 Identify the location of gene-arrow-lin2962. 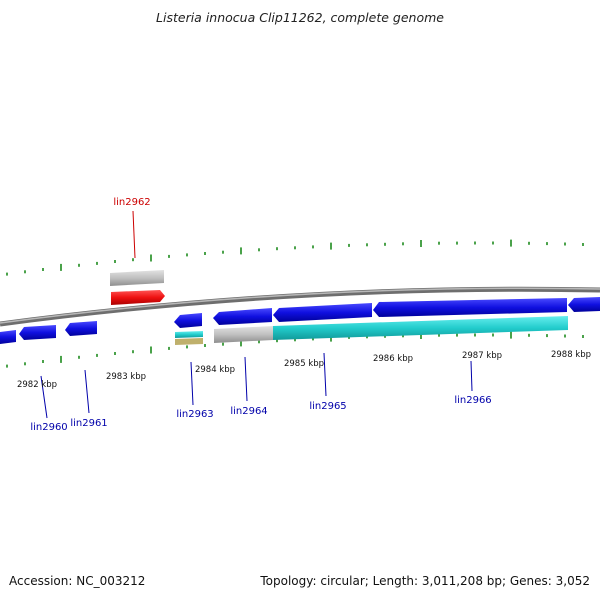
(138, 297).